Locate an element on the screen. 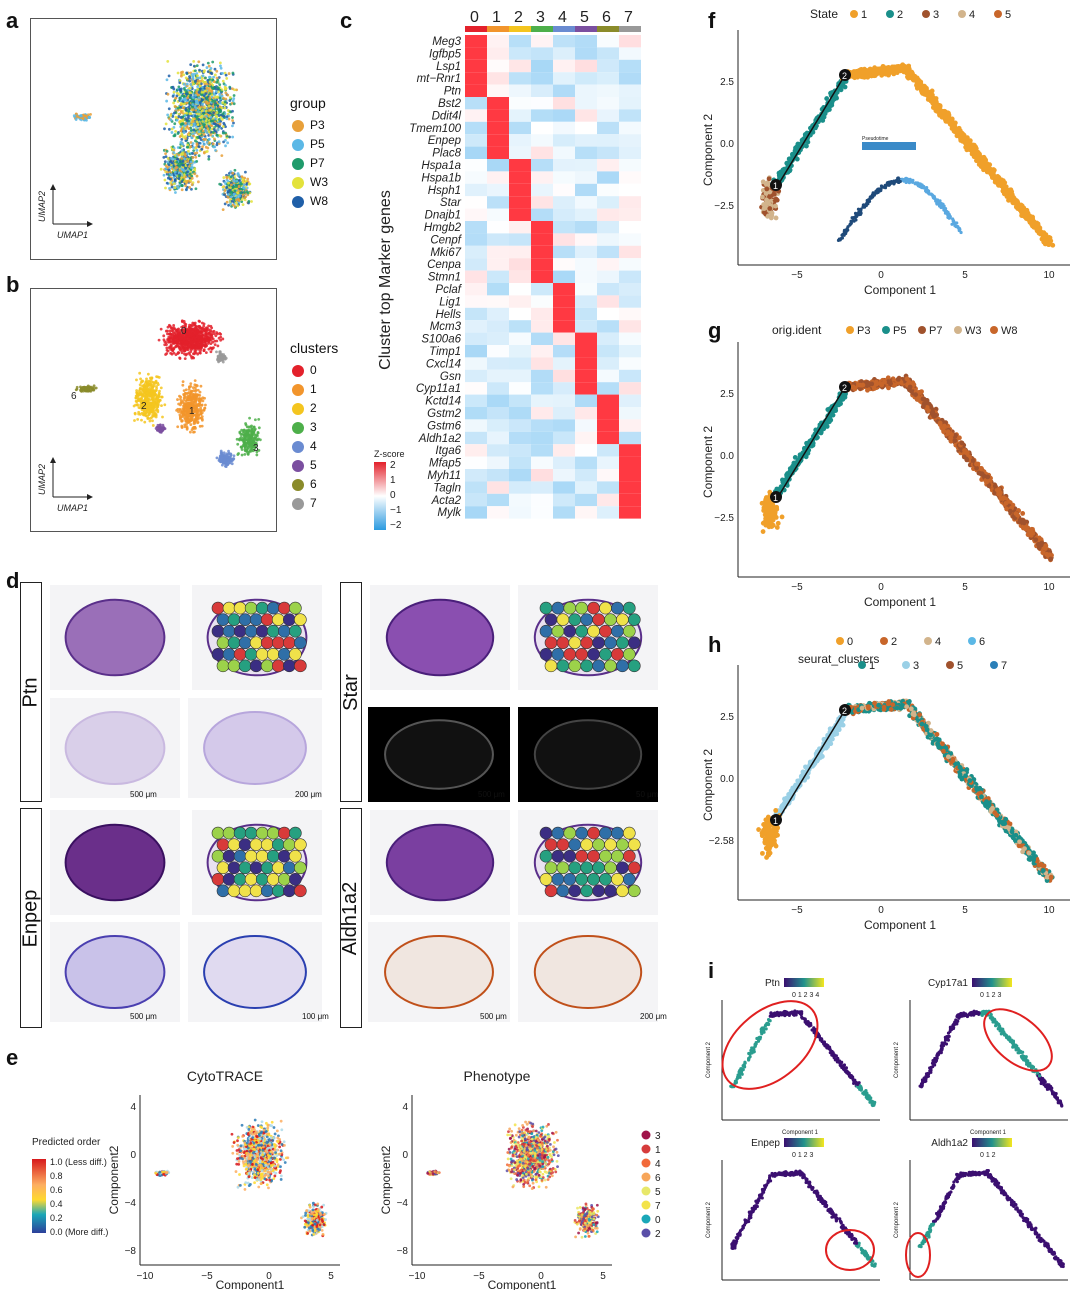  gene-label: Meg3 is located at coordinates (446, 42).